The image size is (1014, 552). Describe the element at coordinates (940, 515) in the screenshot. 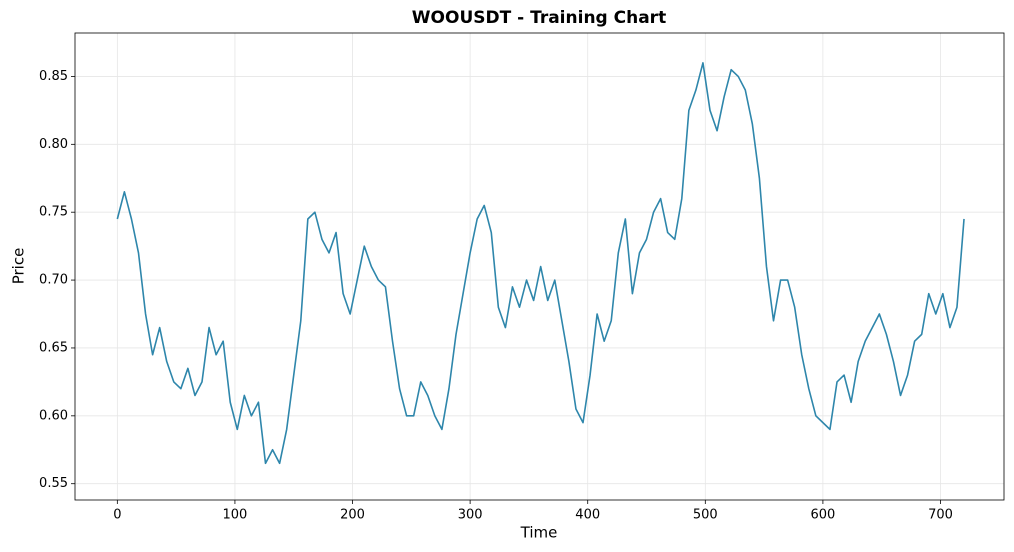

I see `x-tick-label: 700` at that location.